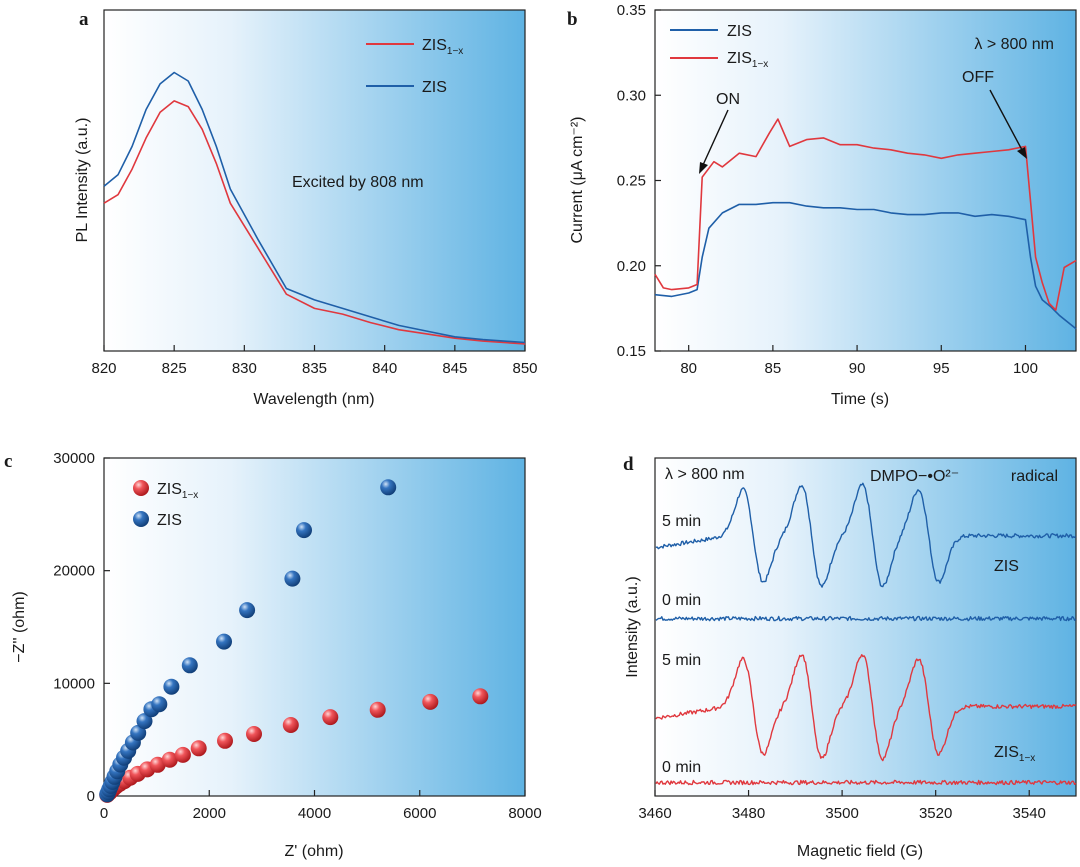 This screenshot has width=1080, height=867. Describe the element at coordinates (681, 660) in the screenshot. I see `panel-d-time-label-zis1x-5min: 5 min` at that location.